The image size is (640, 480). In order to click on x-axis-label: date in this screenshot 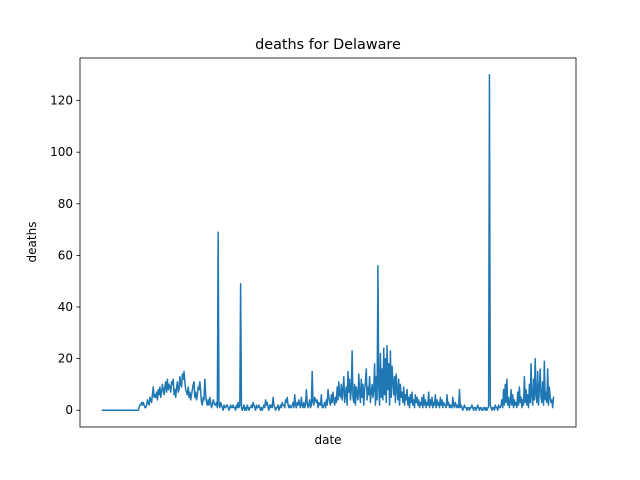, I will do `click(327, 440)`.